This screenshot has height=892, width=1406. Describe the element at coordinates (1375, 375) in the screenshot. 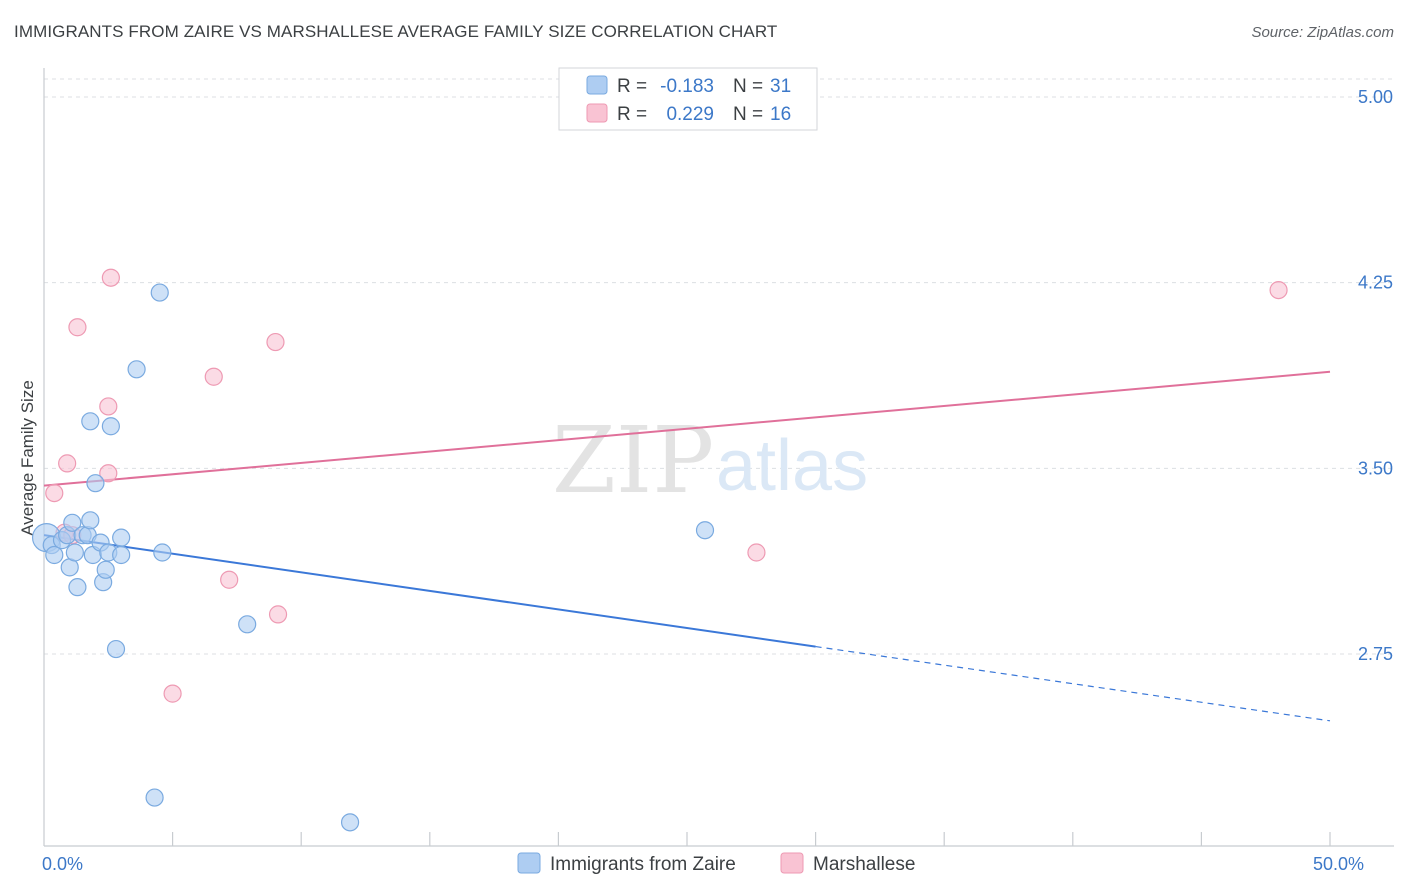

I see `y-axis-ticks: 2.75 3.50 4.25 5.00` at that location.